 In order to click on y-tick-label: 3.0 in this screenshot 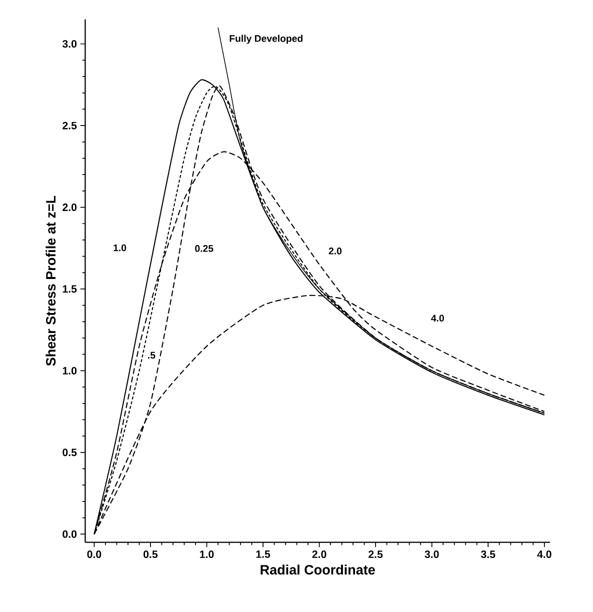, I will do `click(69, 44)`.